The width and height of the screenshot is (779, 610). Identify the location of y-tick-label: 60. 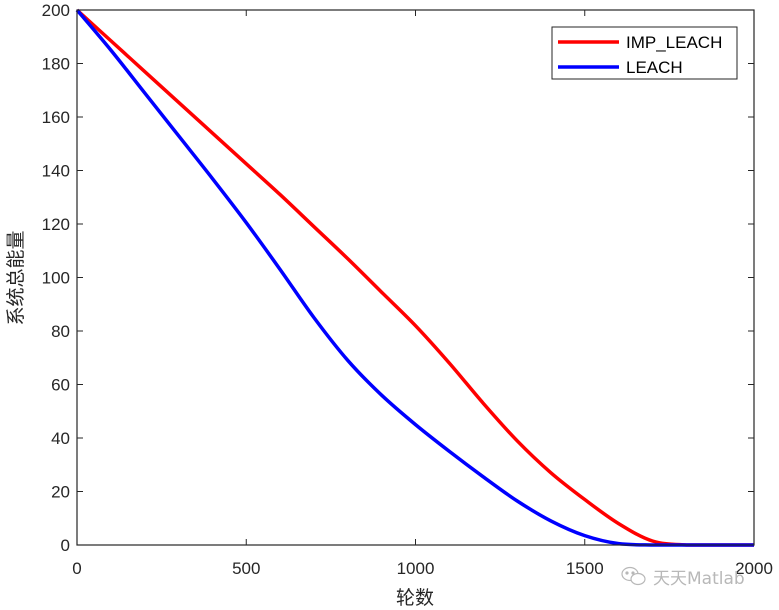
(60, 385).